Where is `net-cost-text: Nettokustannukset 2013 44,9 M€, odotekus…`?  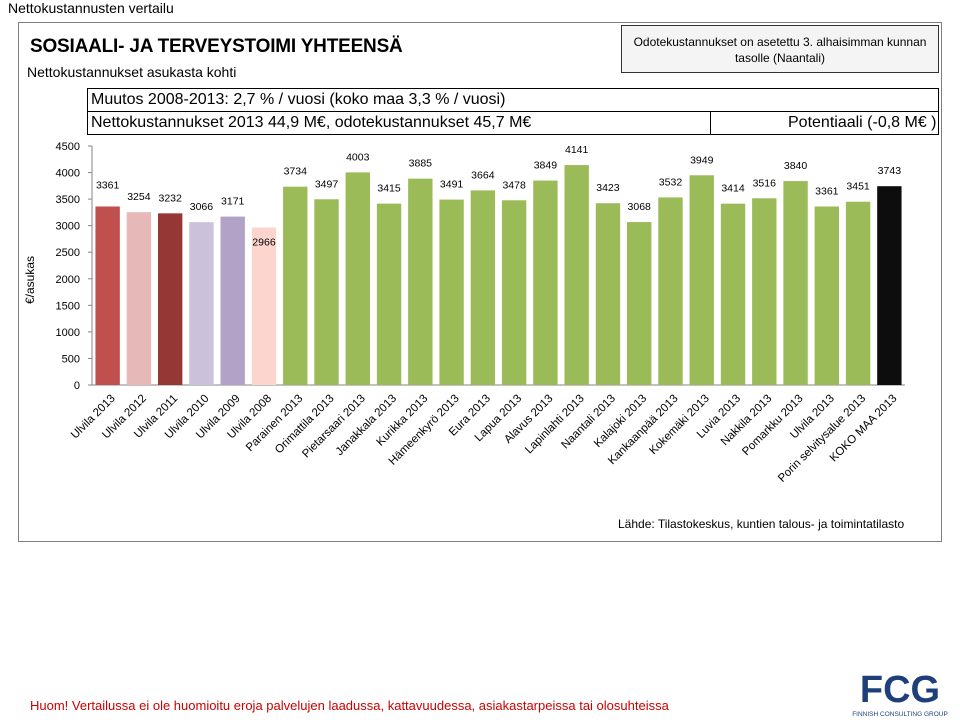
net-cost-text: Nettokustannukset 2013 44,9 M€, odotekus… is located at coordinates (311, 122).